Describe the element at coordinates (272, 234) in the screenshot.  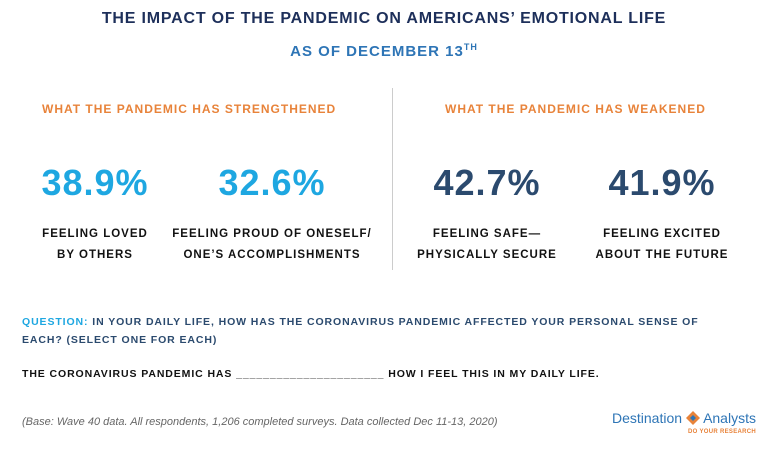
I see `stat-label-line: FEELING PROUD OF ONESELF/` at that location.